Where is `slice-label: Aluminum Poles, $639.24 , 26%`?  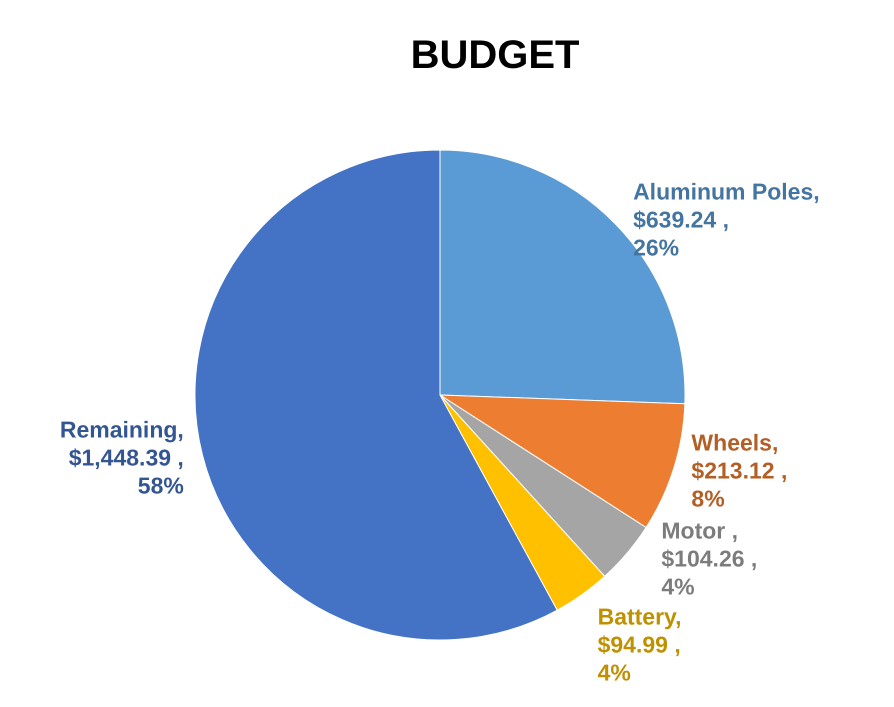
slice-label: Aluminum Poles, $639.24 , 26% is located at coordinates (726, 219).